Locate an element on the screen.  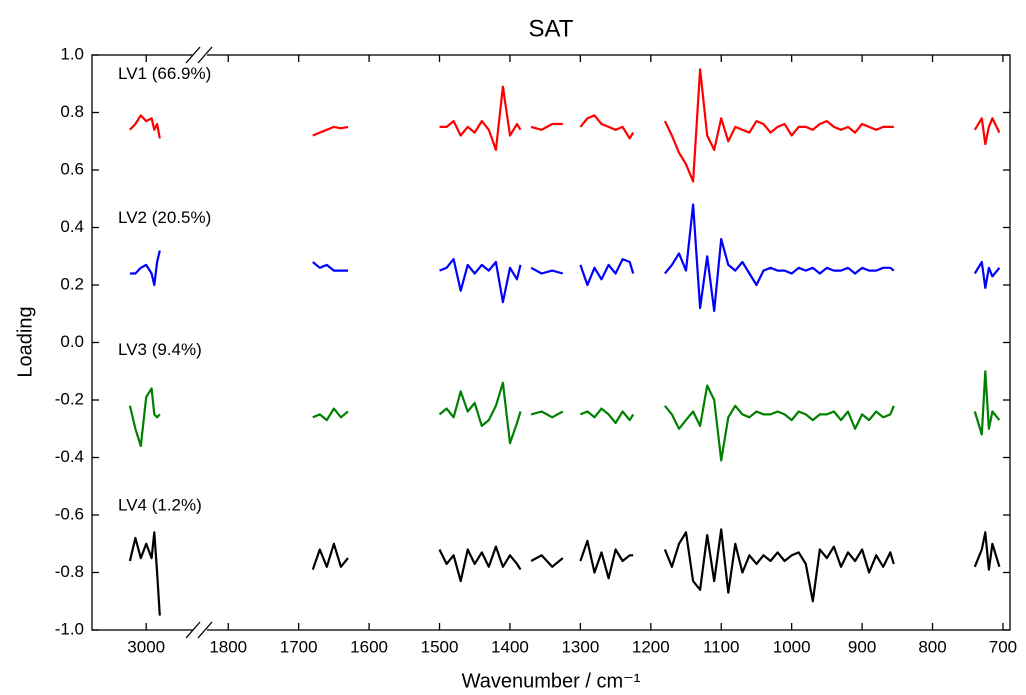
axis-break is located at coordinates (199, 342).